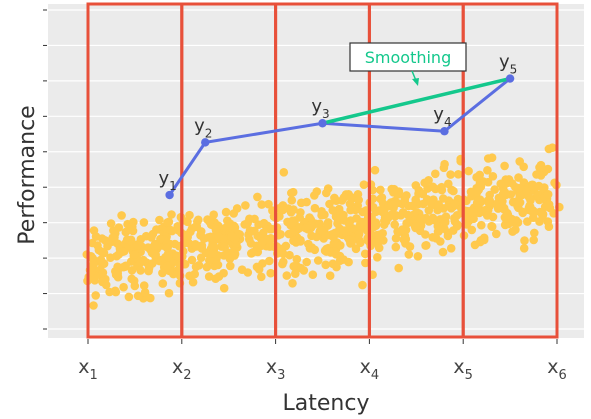 This screenshot has height=419, width=591. I want to click on smoothing-annotation: Smoothing, so click(408, 64).